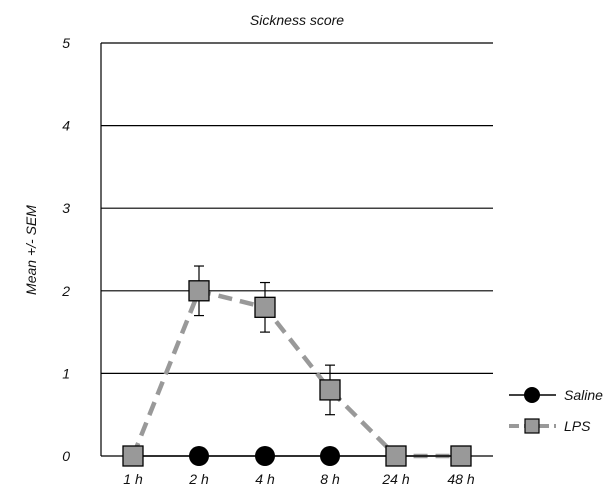  I want to click on legend: Saline LPS, so click(556, 410).